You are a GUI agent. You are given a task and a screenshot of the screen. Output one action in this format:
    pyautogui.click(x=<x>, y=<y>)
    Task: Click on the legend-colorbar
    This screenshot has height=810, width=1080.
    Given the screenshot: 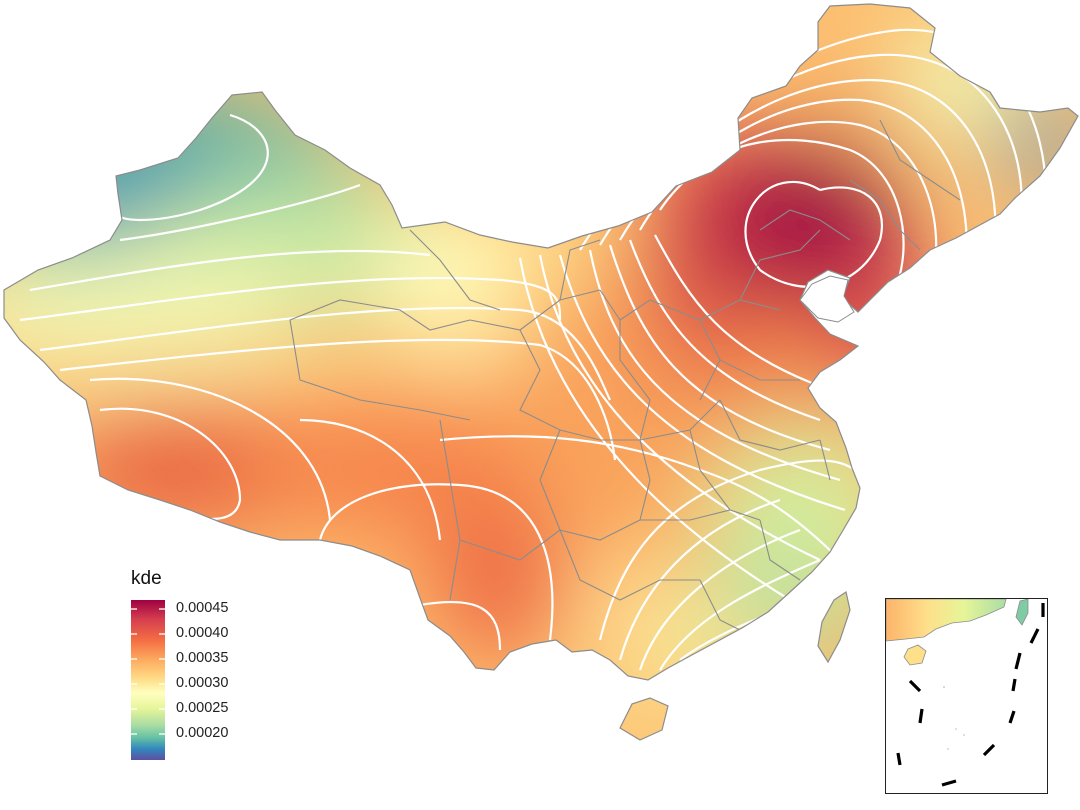 What is the action you would take?
    pyautogui.click(x=148, y=680)
    